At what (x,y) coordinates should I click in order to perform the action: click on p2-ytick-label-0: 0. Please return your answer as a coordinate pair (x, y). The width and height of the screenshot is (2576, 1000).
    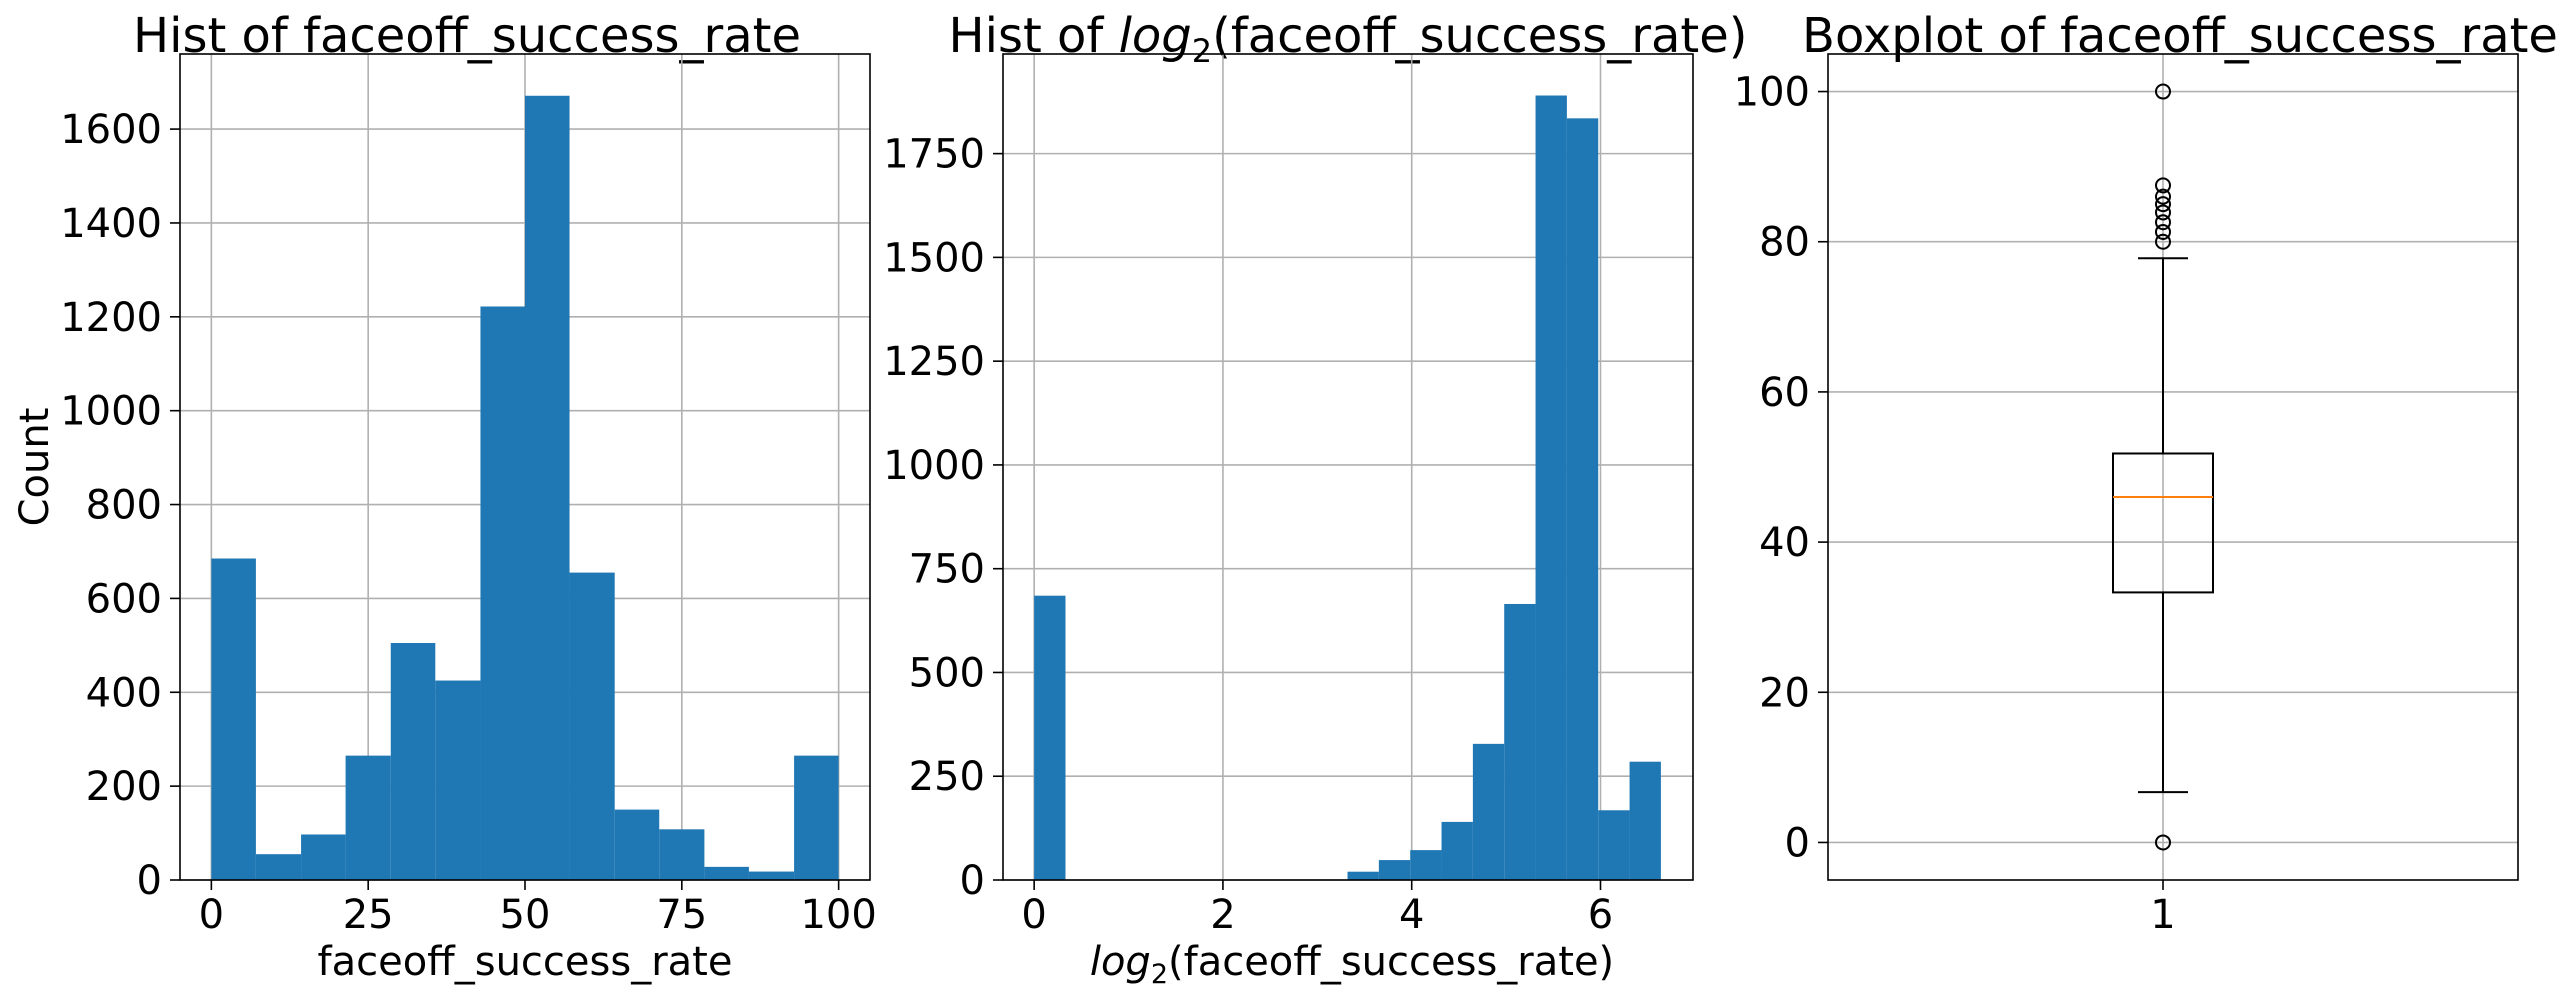
    Looking at the image, I should click on (972, 881).